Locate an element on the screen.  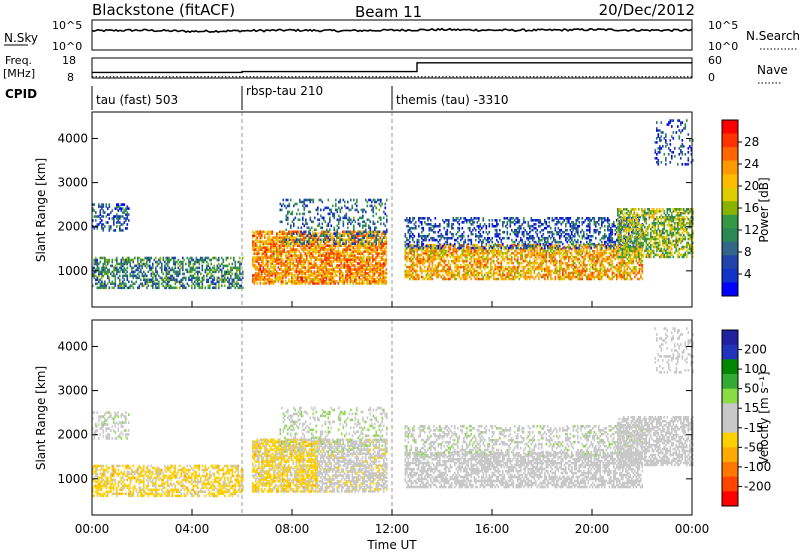
cpid-label: CPID is located at coordinates (21, 94).